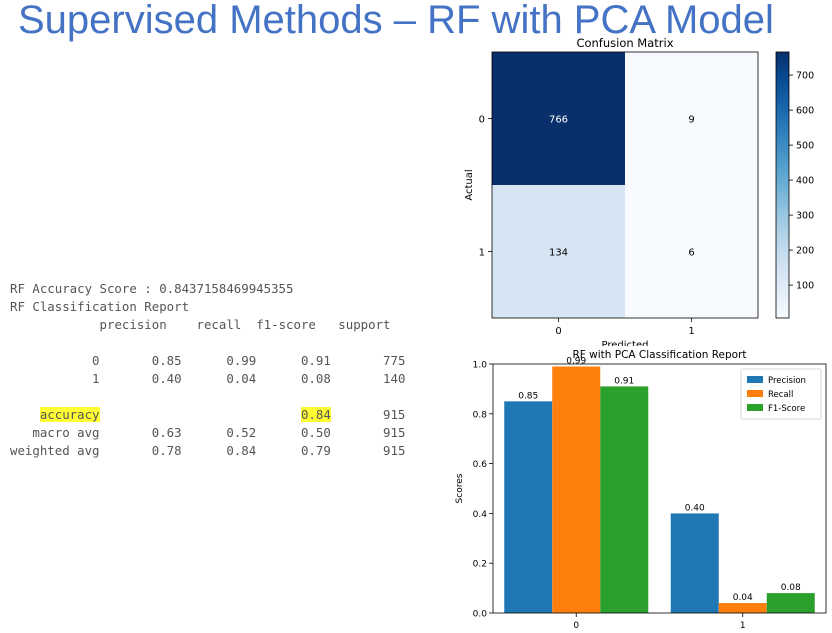 This screenshot has height=633, width=832. What do you see at coordinates (469, 184) in the screenshot?
I see `confusion-matrix-ylabel: Actual` at bounding box center [469, 184].